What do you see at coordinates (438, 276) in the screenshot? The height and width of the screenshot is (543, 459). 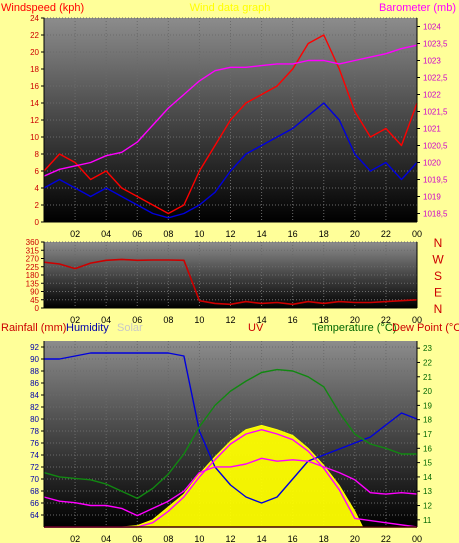 I see `compass-label: S` at bounding box center [438, 276].